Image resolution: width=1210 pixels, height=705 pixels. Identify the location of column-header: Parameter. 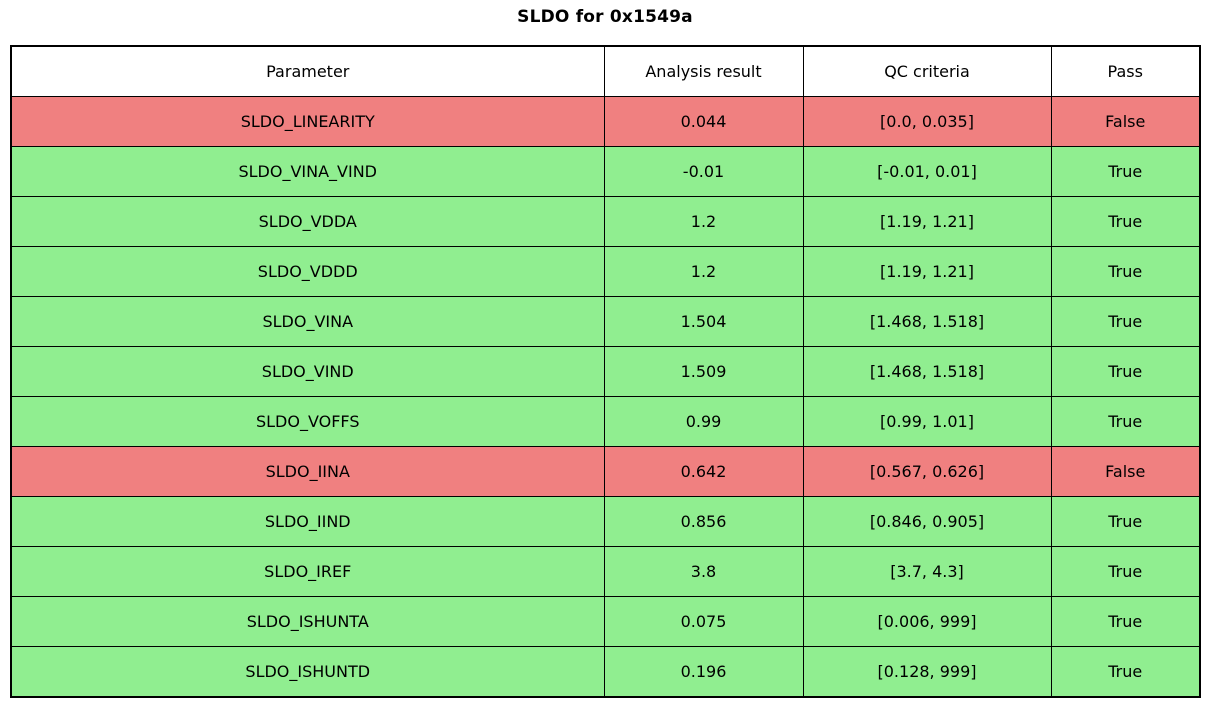
(307, 71).